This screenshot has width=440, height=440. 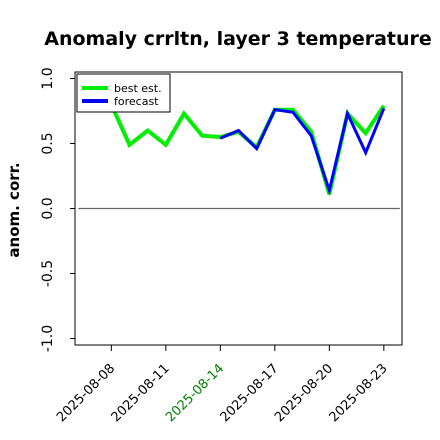 What do you see at coordinates (136, 101) in the screenshot?
I see `legend-label-forecast: forecast` at bounding box center [136, 101].